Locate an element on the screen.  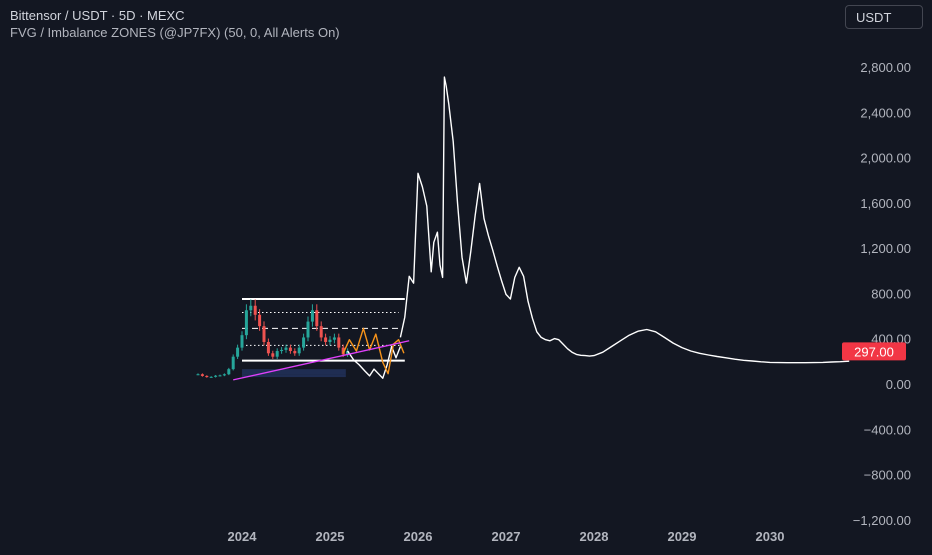
current-price-label: 297.00 is located at coordinates (874, 351).